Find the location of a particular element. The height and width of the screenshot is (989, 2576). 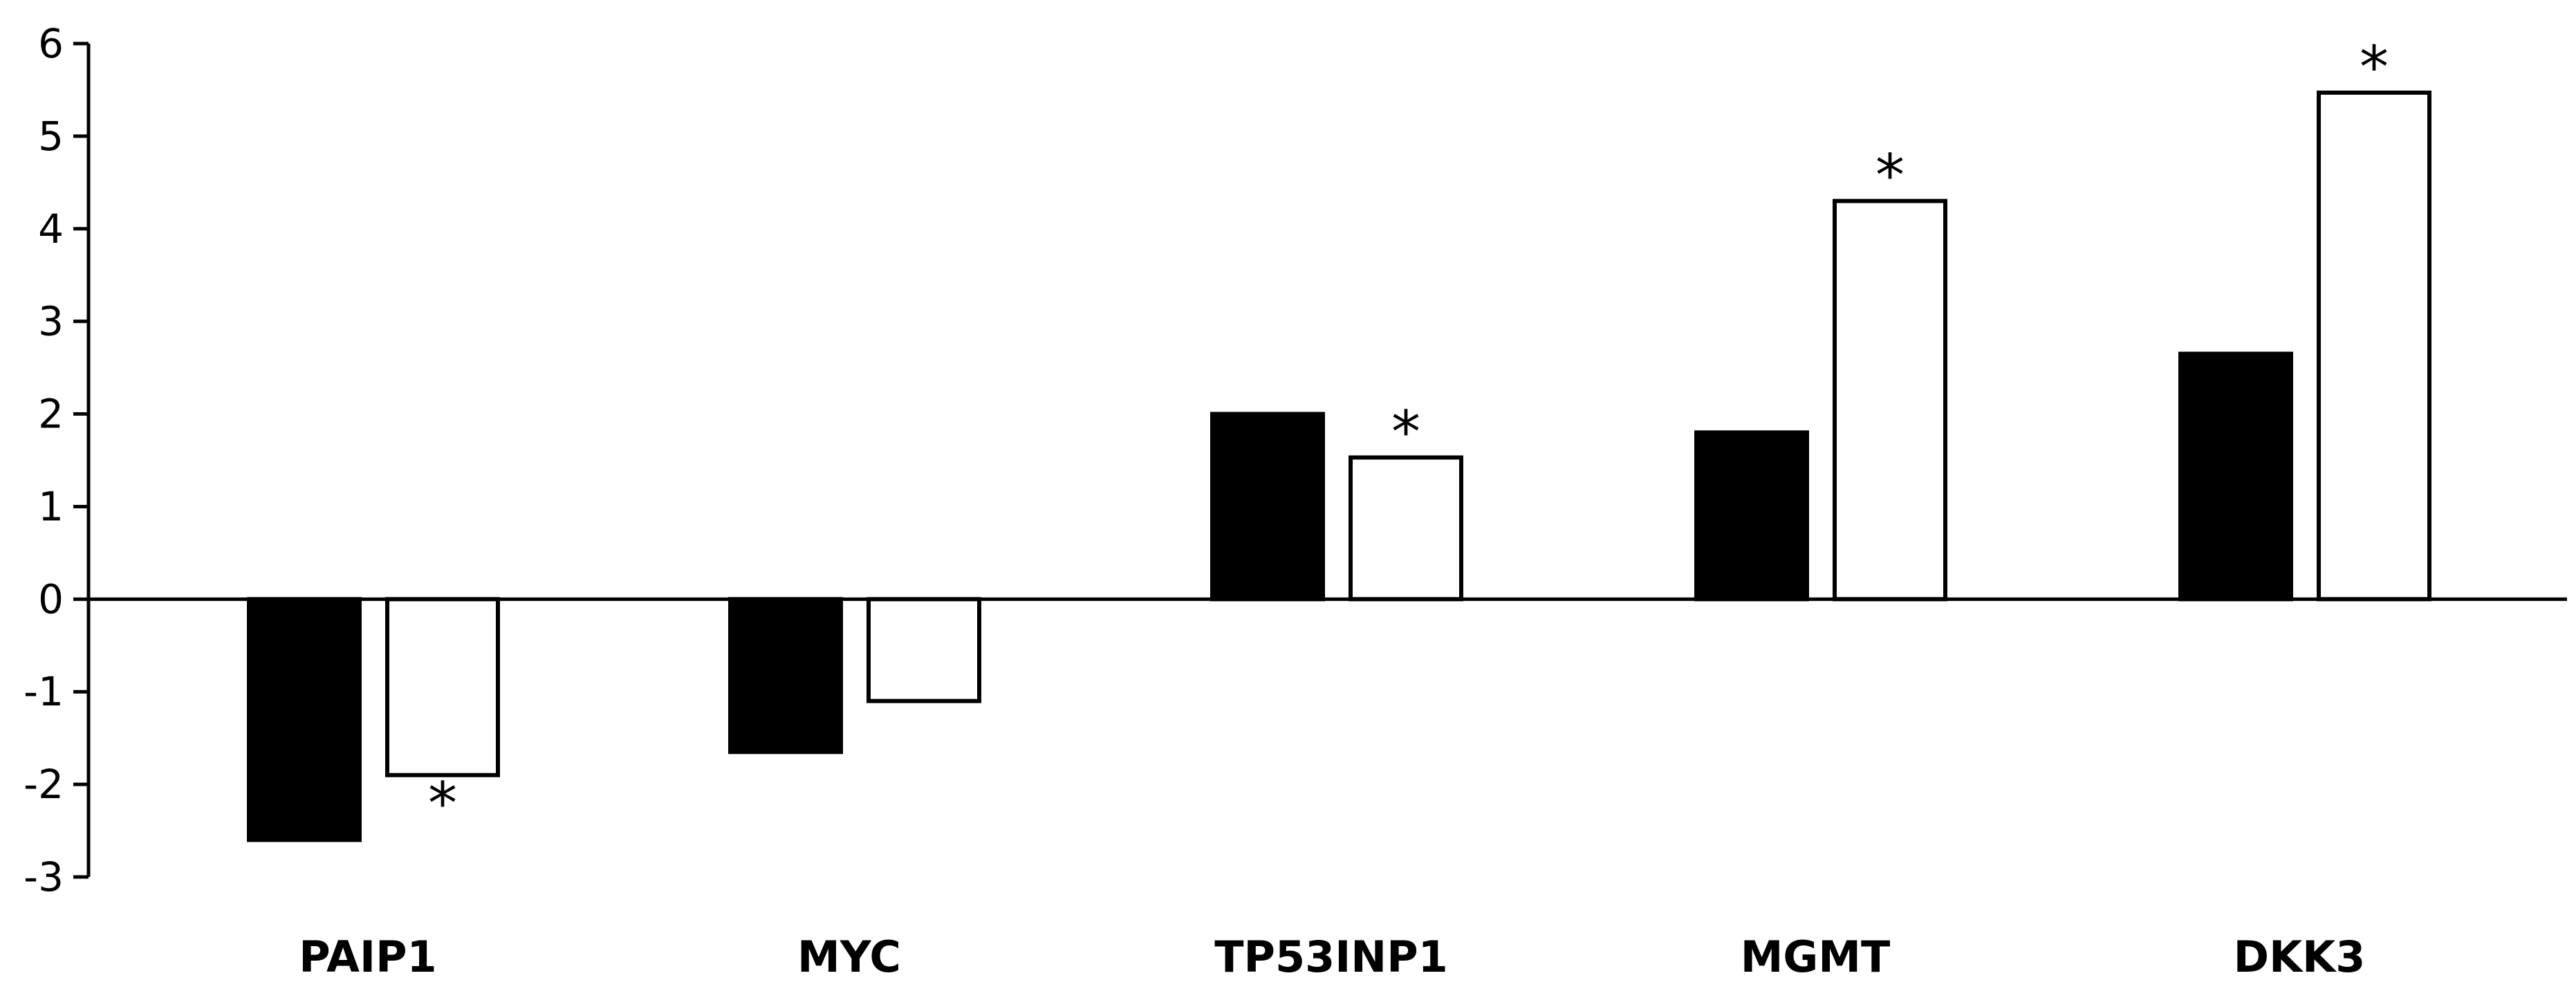

category-label: MGMT is located at coordinates (1816, 957).